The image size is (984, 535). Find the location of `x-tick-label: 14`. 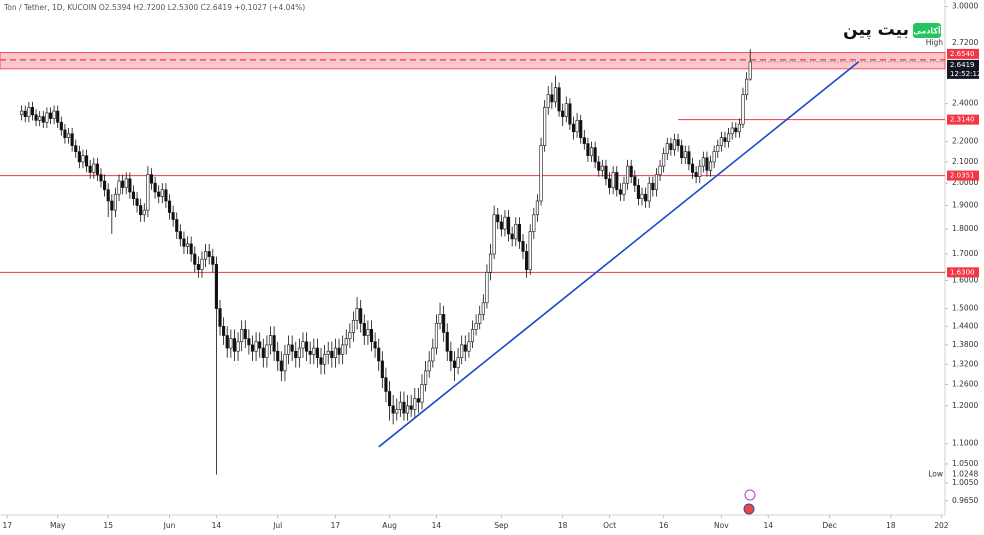

x-tick-label: 14 is located at coordinates (437, 525).